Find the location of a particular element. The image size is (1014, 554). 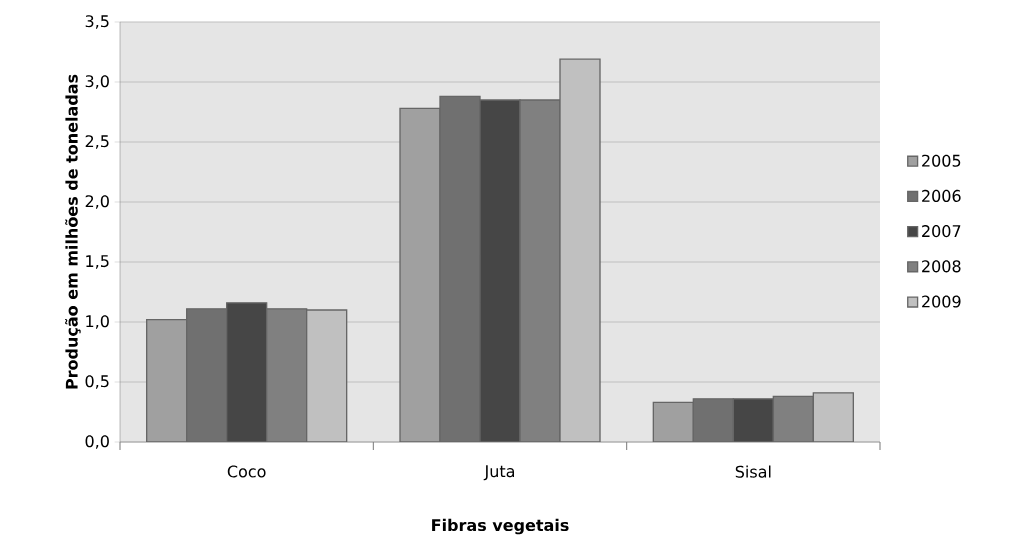

y-tick-label: 3,5 is located at coordinates (97, 22).